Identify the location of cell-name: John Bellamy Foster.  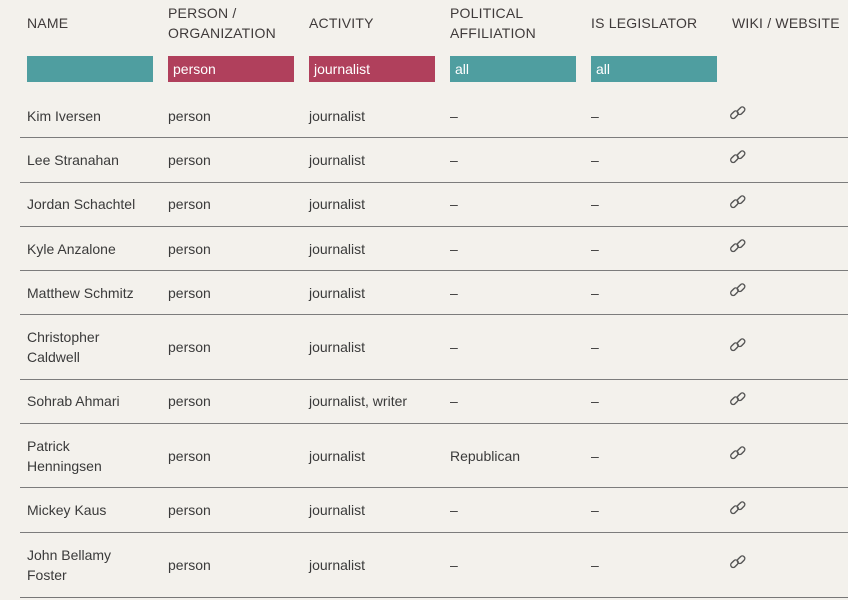
(69, 564).